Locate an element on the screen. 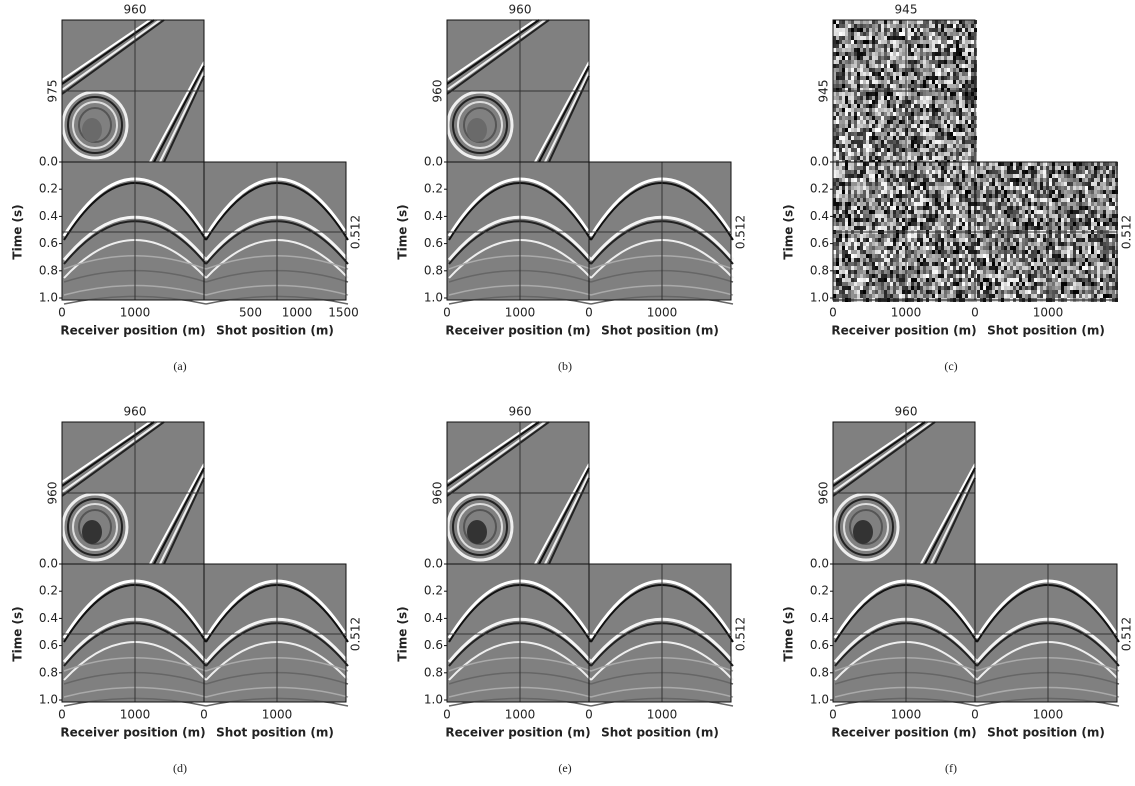 The image size is (1135, 786). slice-label: 0.512 is located at coordinates (356, 232).